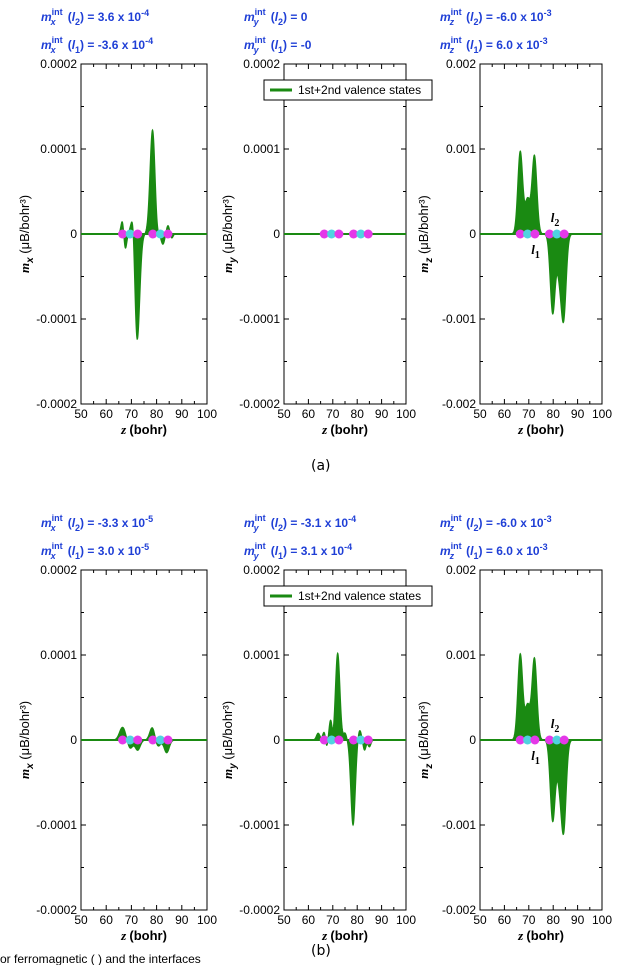  Describe the element at coordinates (95, 551) in the screenshot. I see `annotation-l1: mint x (l1) = 3.0 x 10-5` at that location.